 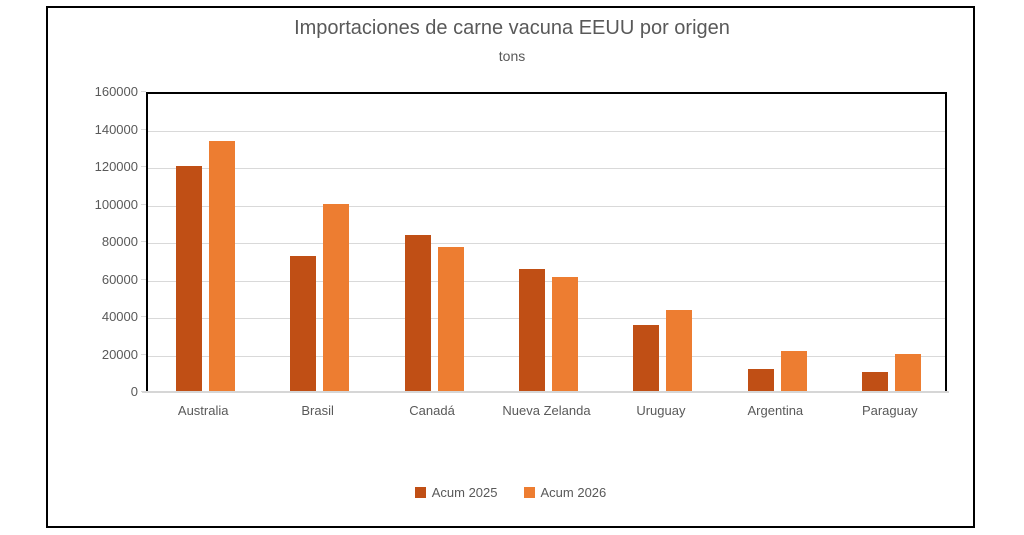 I want to click on bar-acum-2025-paraguay, so click(x=875, y=381).